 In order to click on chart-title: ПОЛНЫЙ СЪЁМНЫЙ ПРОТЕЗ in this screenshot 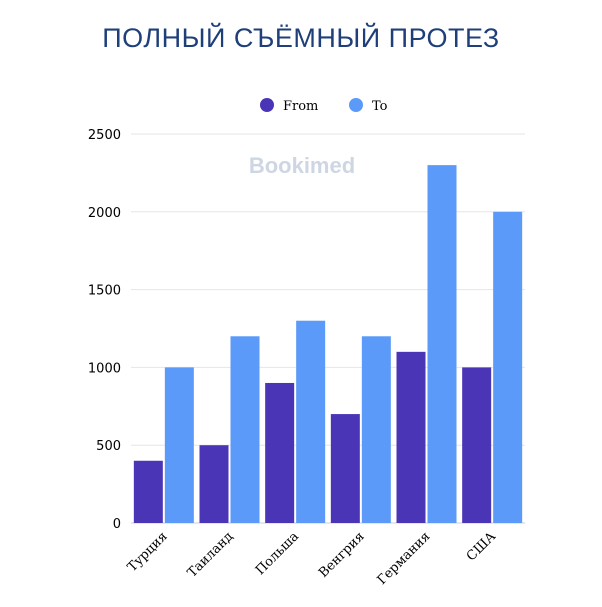, I will do `click(300, 37)`.